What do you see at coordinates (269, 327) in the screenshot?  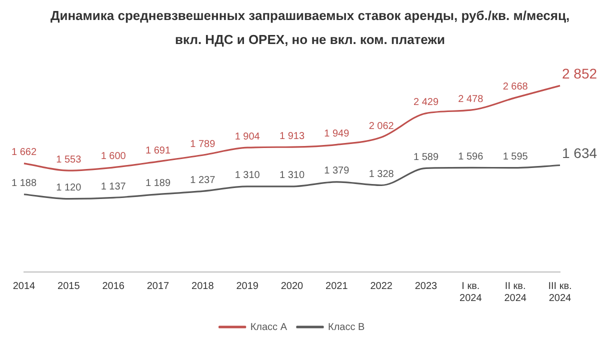 I see `legend-label: Класс А` at bounding box center [269, 327].